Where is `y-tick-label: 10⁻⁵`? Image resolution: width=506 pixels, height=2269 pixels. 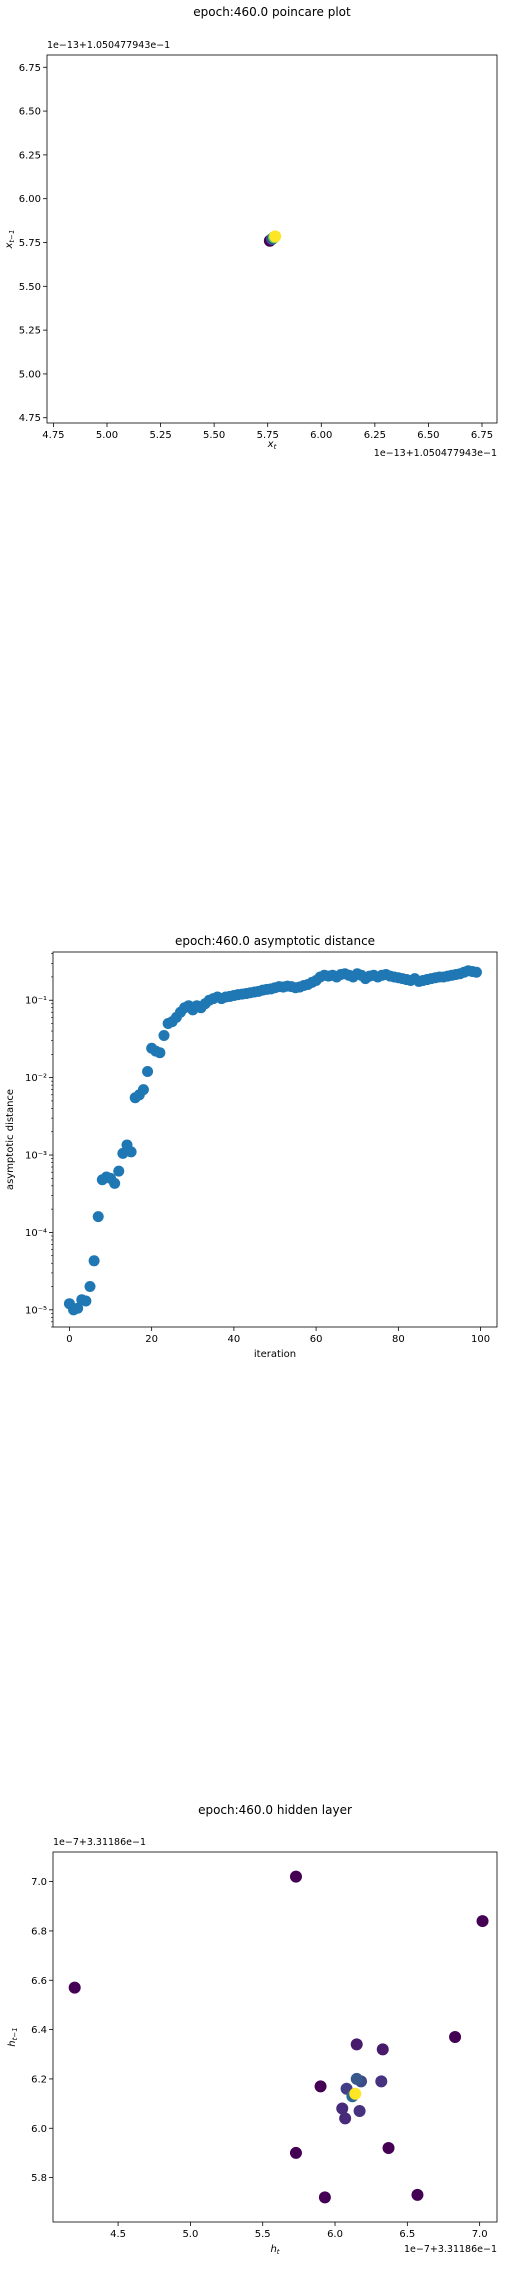 y-tick-label: 10⁻⁵ is located at coordinates (36, 1310).